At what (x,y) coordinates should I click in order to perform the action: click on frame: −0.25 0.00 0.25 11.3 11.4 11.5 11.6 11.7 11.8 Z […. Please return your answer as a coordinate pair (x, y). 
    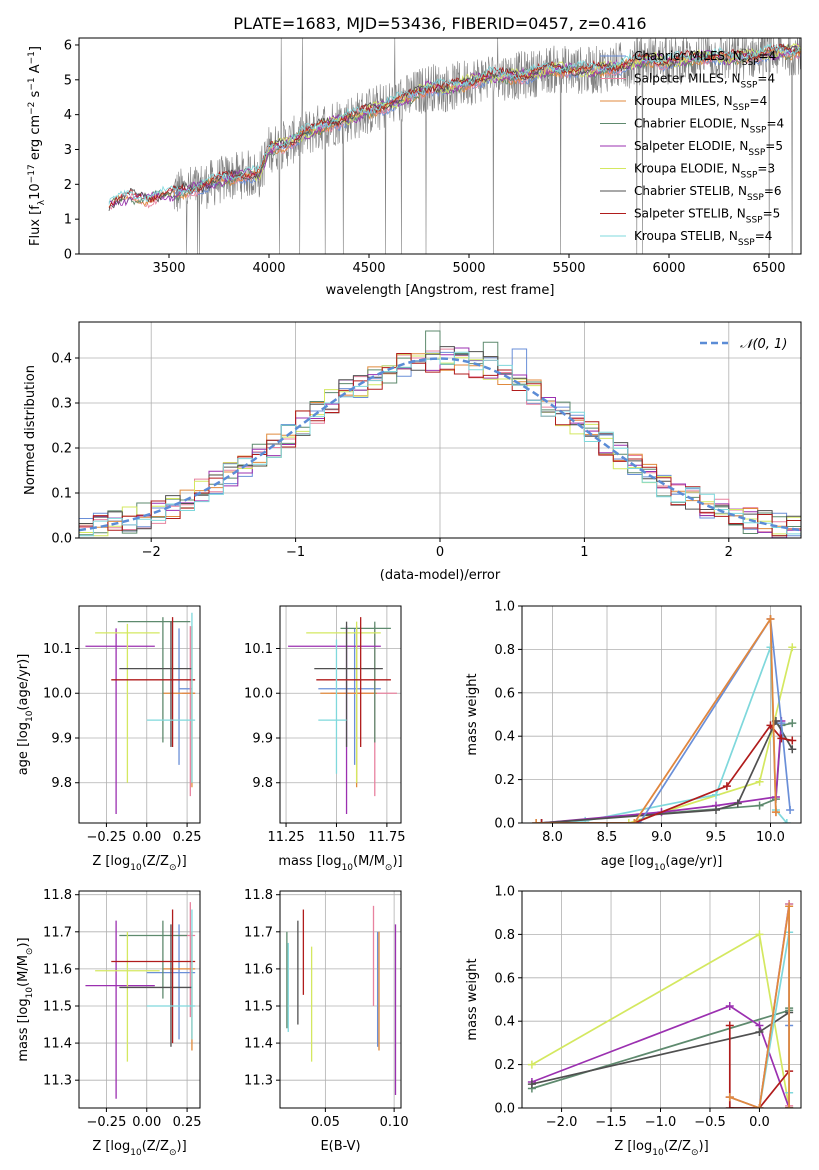
    Looking at the image, I should click on (109, 1023).